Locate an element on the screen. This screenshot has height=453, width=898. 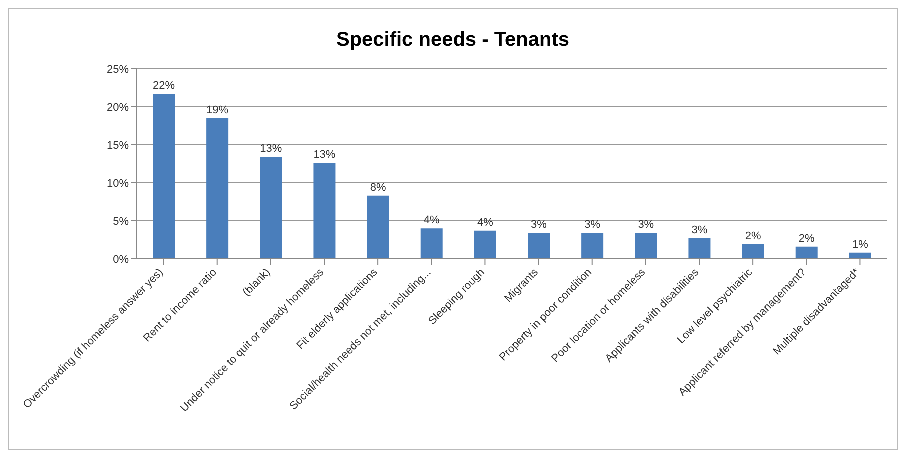
y-tick-label: 15% is located at coordinates (118, 146).